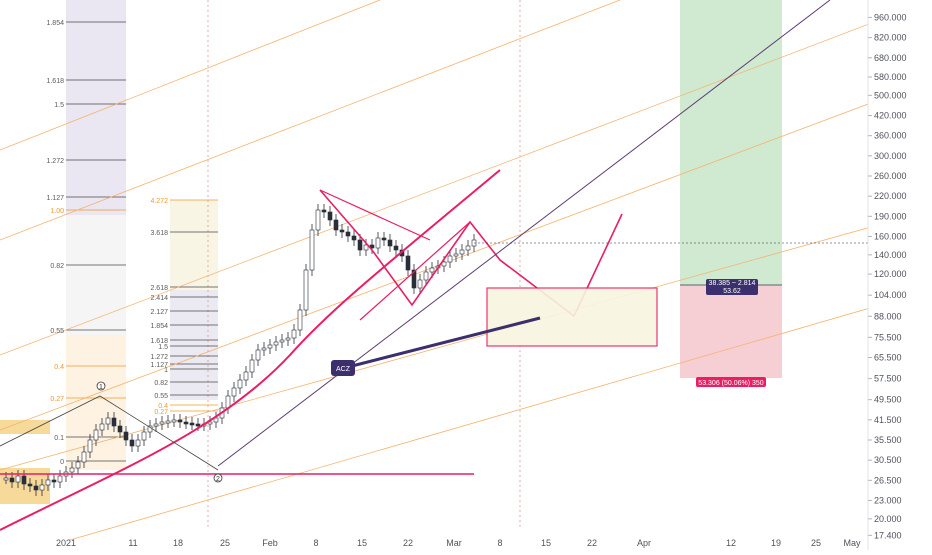 The height and width of the screenshot is (555, 932). What do you see at coordinates (446, 342) in the screenshot?
I see `acz-arrow` at bounding box center [446, 342].